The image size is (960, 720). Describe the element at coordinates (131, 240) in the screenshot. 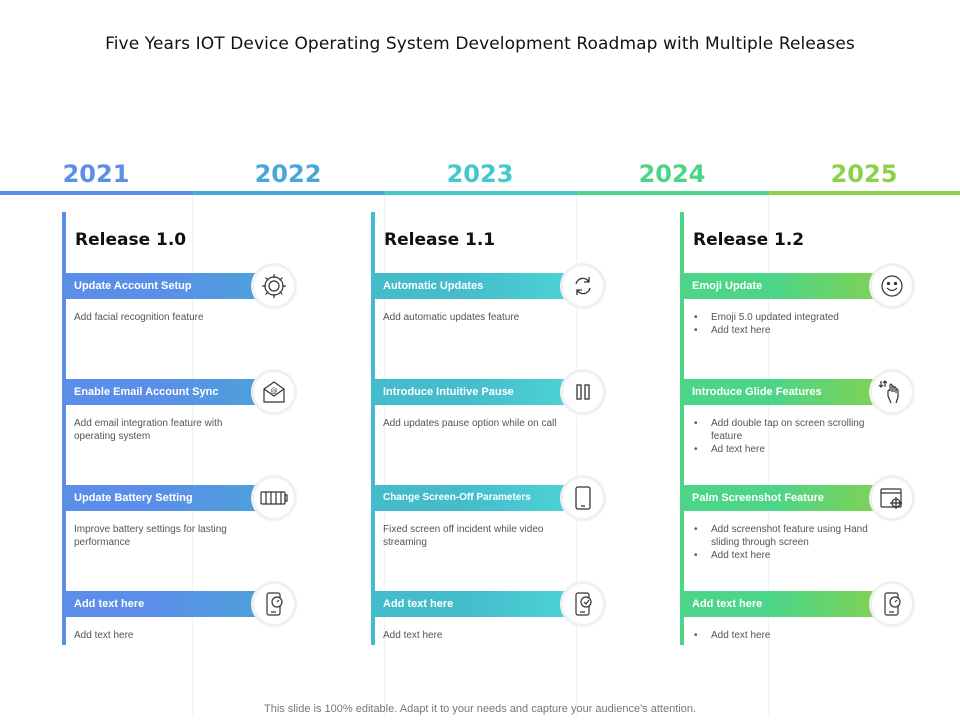

I see `release-1-0-title: Release 1.0` at that location.